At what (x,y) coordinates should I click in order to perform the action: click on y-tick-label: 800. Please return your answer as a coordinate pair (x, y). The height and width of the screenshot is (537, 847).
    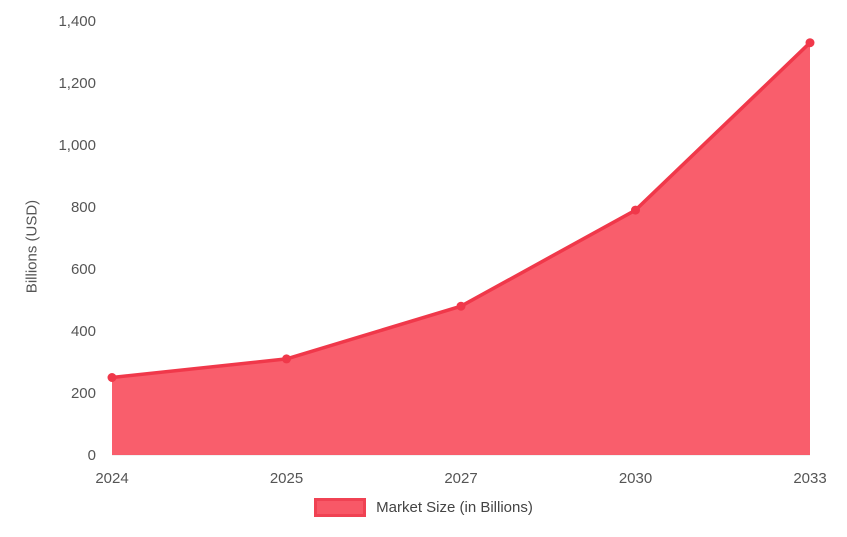
    Looking at the image, I should click on (83, 207).